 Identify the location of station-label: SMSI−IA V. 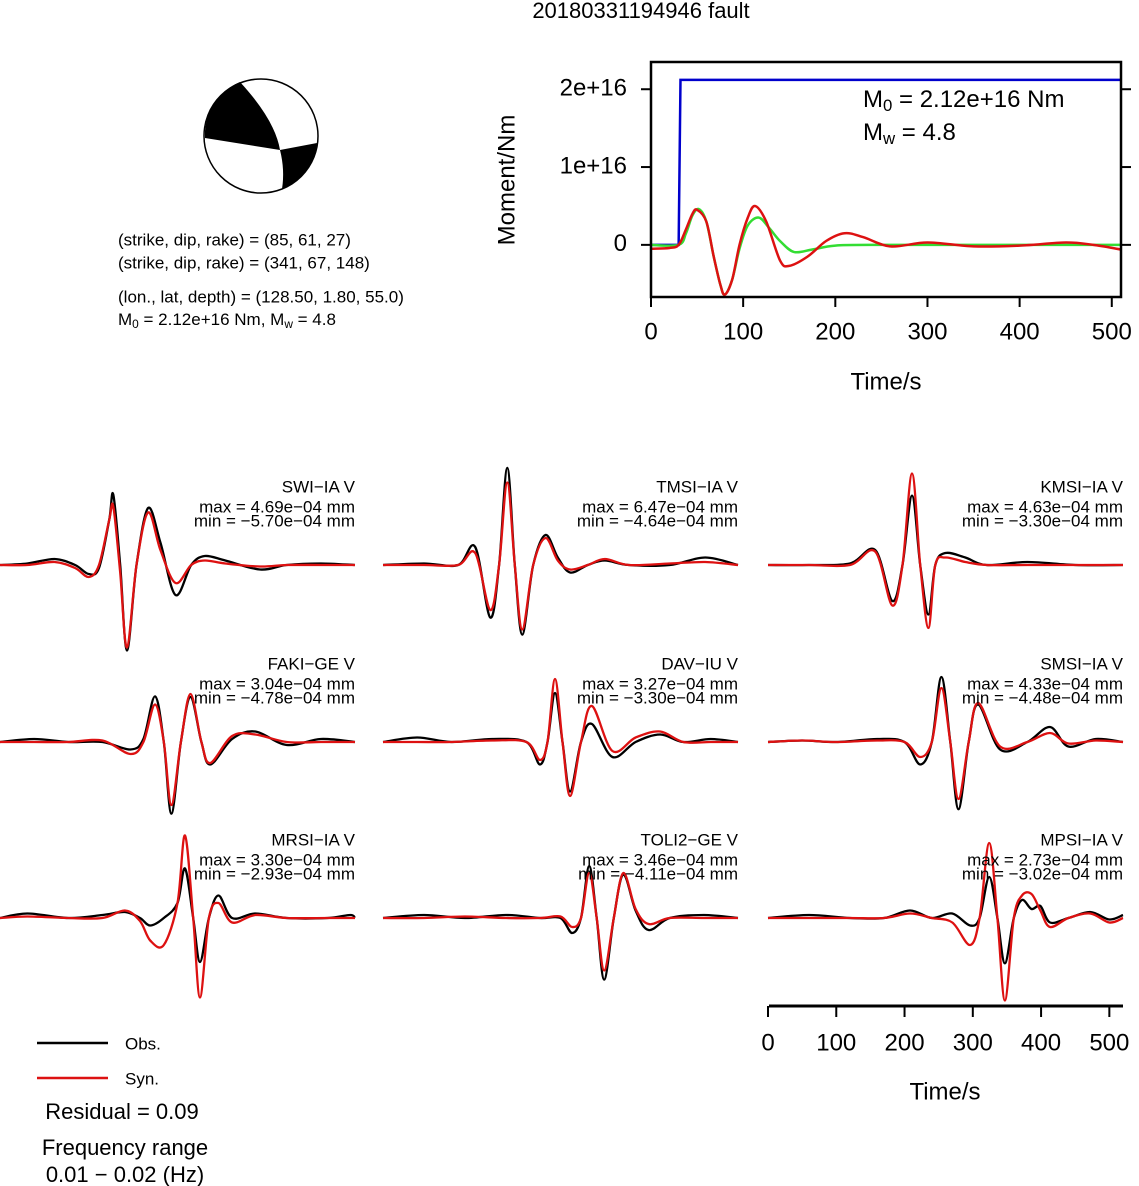
(1081, 663).